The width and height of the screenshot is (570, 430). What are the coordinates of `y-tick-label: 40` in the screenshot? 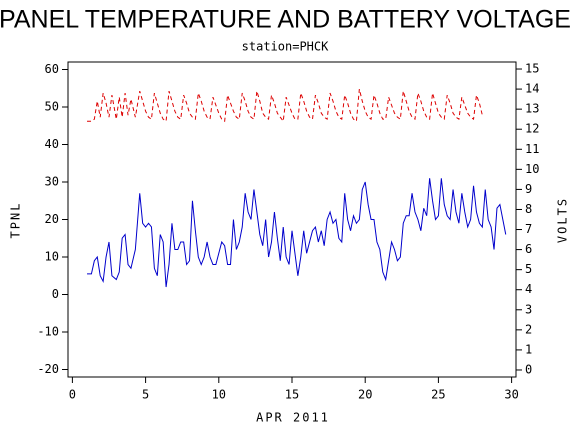 It's located at (52, 144).